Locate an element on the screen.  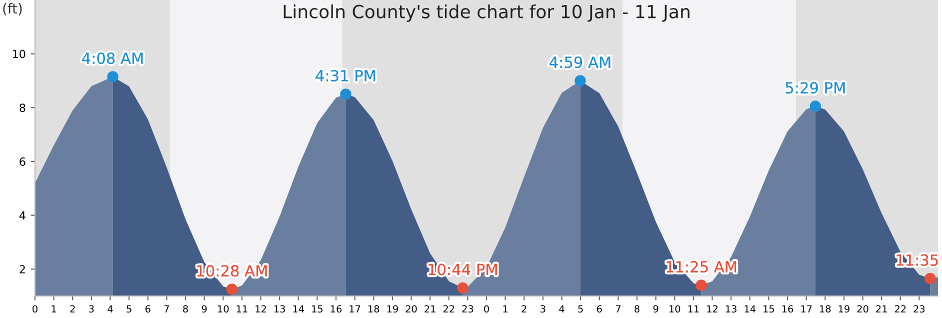
annotation: 4:59 AM is located at coordinates (580, 62).